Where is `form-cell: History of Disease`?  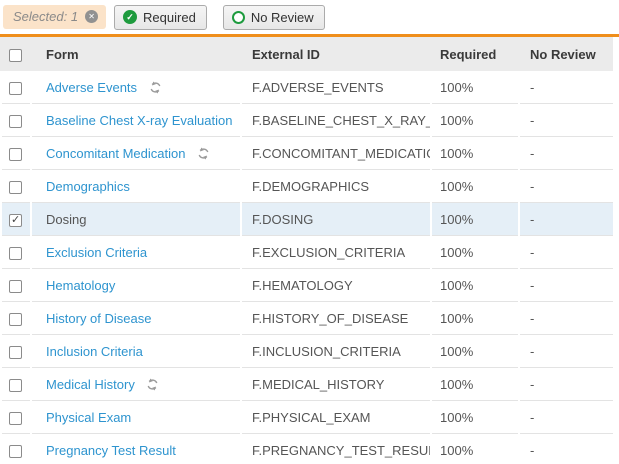 form-cell: History of Disease is located at coordinates (136, 318).